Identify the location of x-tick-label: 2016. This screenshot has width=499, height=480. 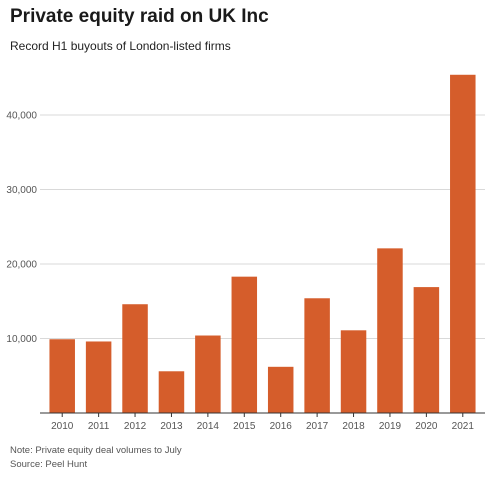
(281, 426).